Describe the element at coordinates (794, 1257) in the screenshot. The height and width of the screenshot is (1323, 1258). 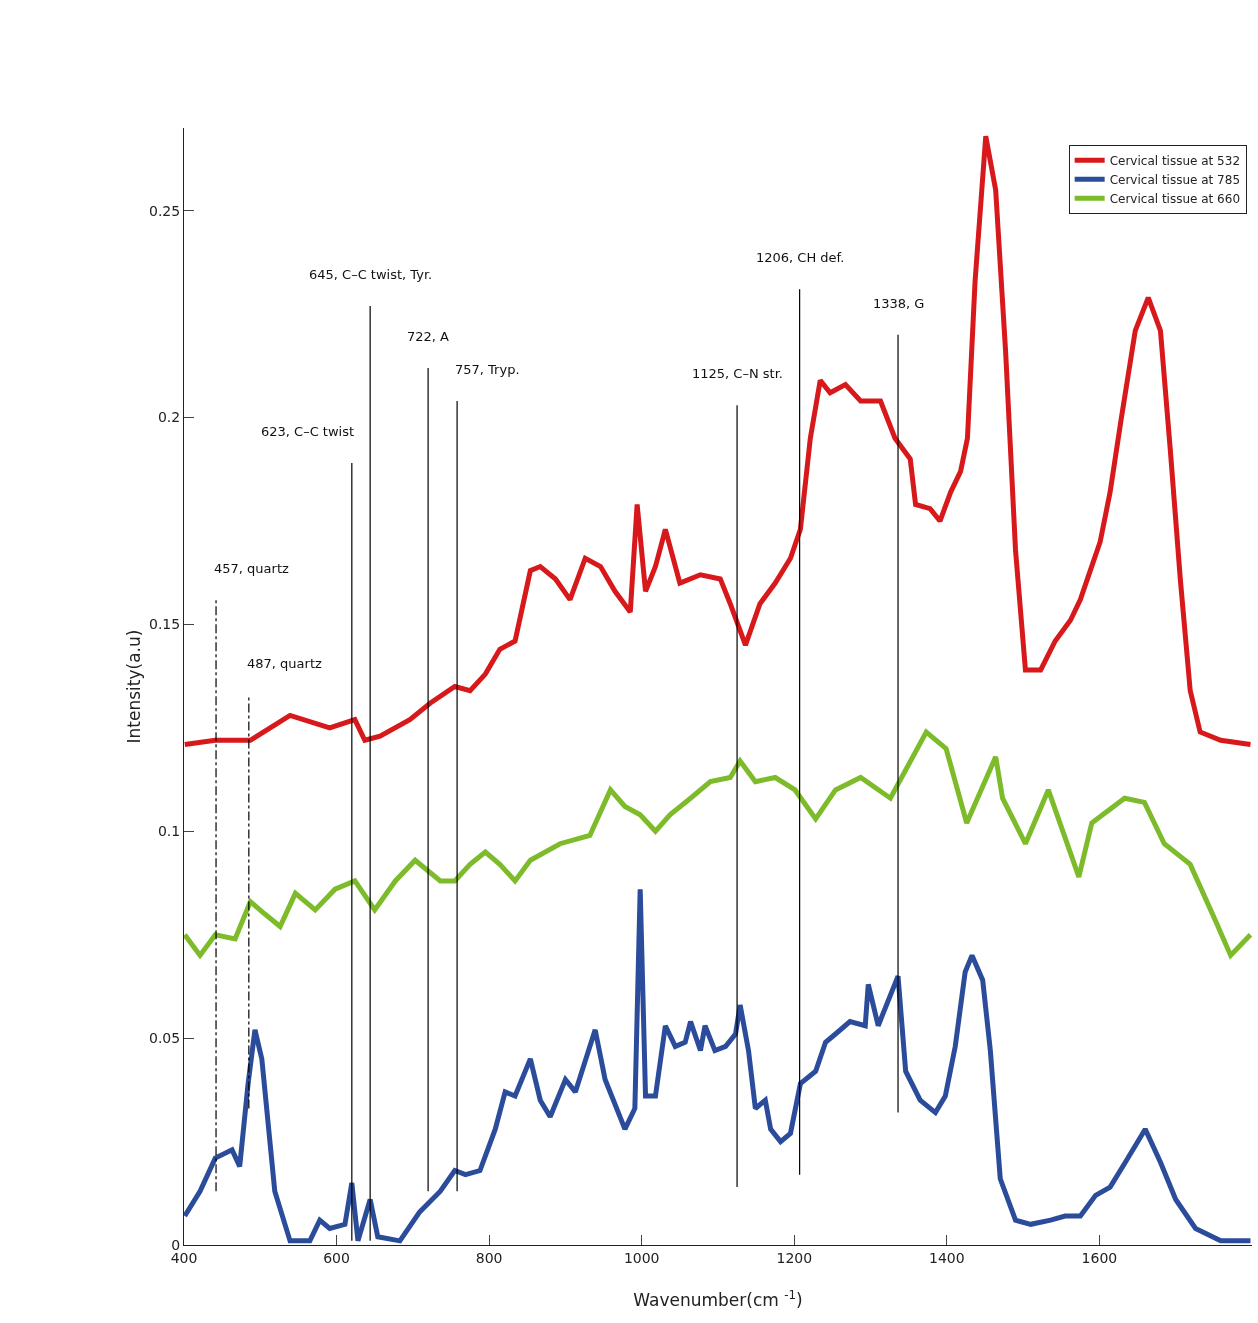
I see `x-tick-label: 1200` at that location.